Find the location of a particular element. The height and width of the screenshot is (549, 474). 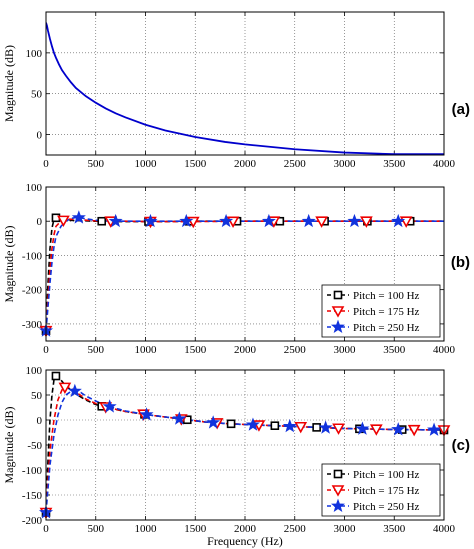

y-tick-label: 50 is located at coordinates (37, 95).